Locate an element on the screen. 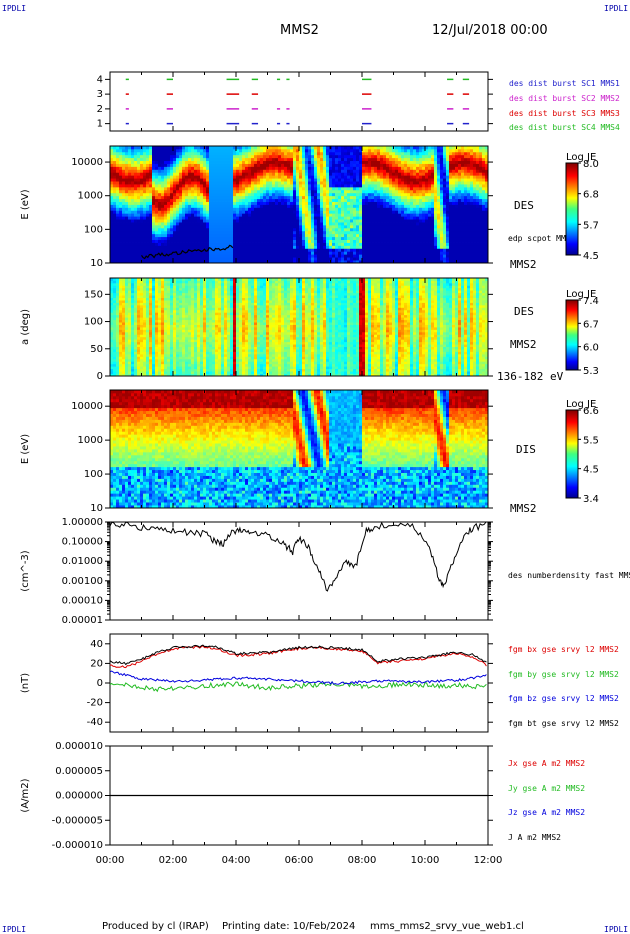  panel1-spectrogram is located at coordinates (299, 205).